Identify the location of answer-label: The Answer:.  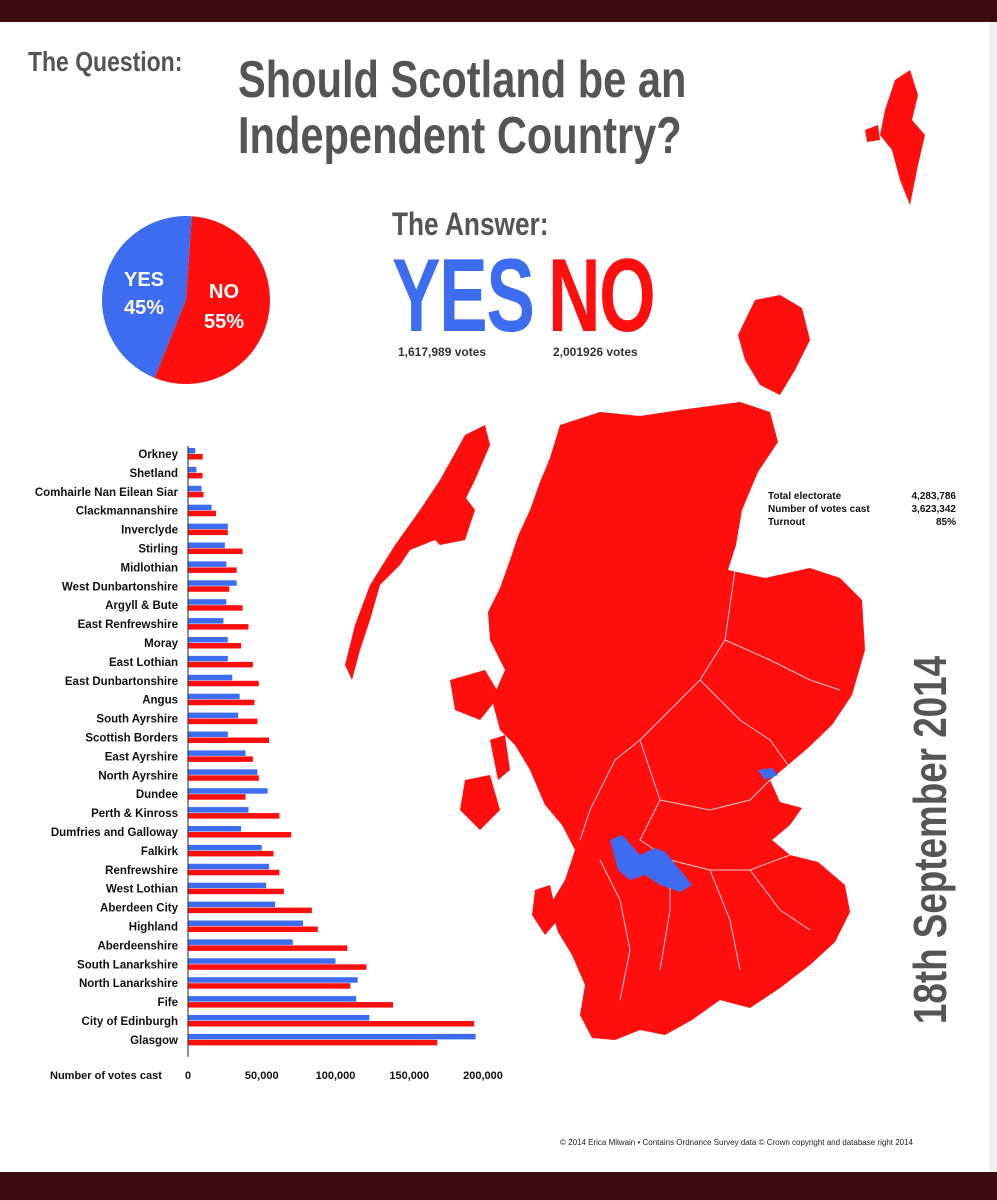
(470, 224).